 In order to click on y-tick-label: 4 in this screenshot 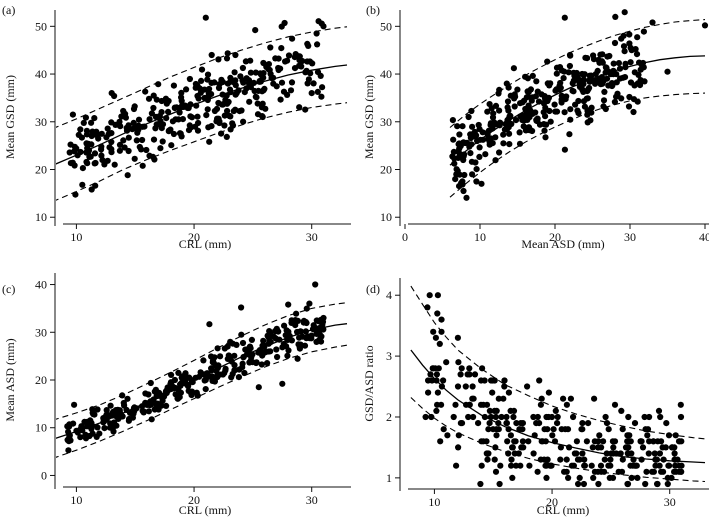, I will do `click(389, 295)`.